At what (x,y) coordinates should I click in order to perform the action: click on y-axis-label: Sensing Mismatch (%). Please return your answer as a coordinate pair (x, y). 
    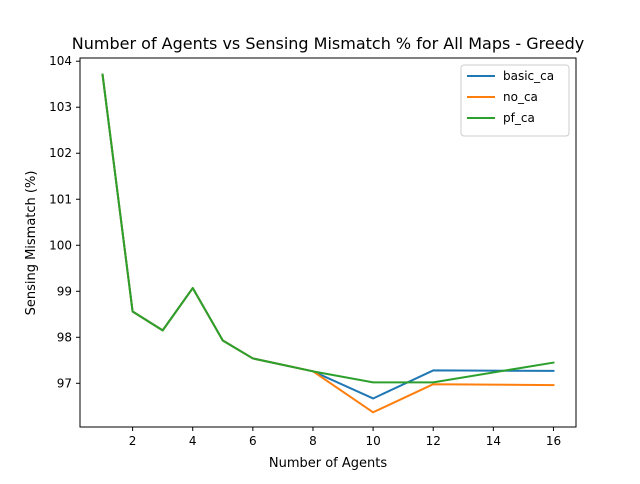
    Looking at the image, I should click on (31, 243).